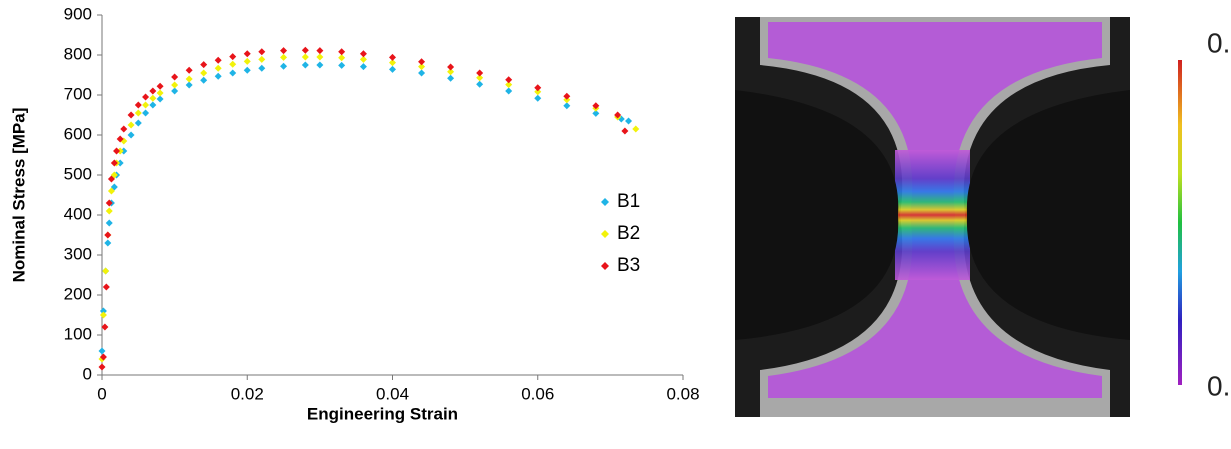  Describe the element at coordinates (537, 393) in the screenshot. I see `x-tick-label: 0.06` at that location.